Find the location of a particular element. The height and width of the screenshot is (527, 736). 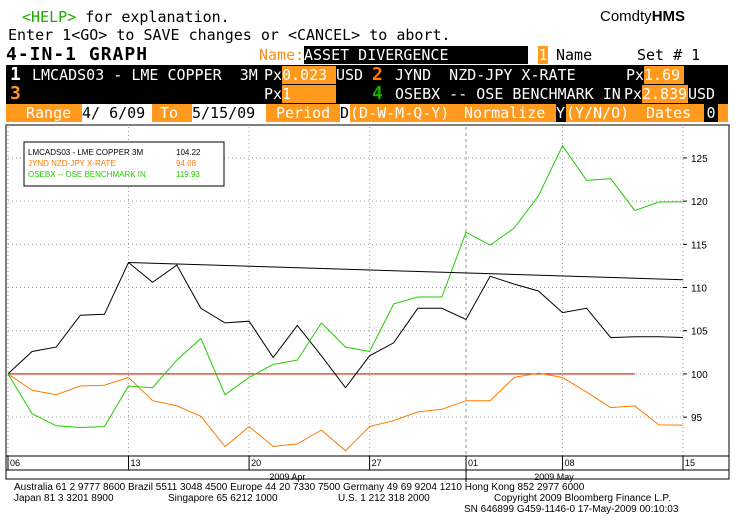

range-to-input: 5/15/09 is located at coordinates (229, 113).